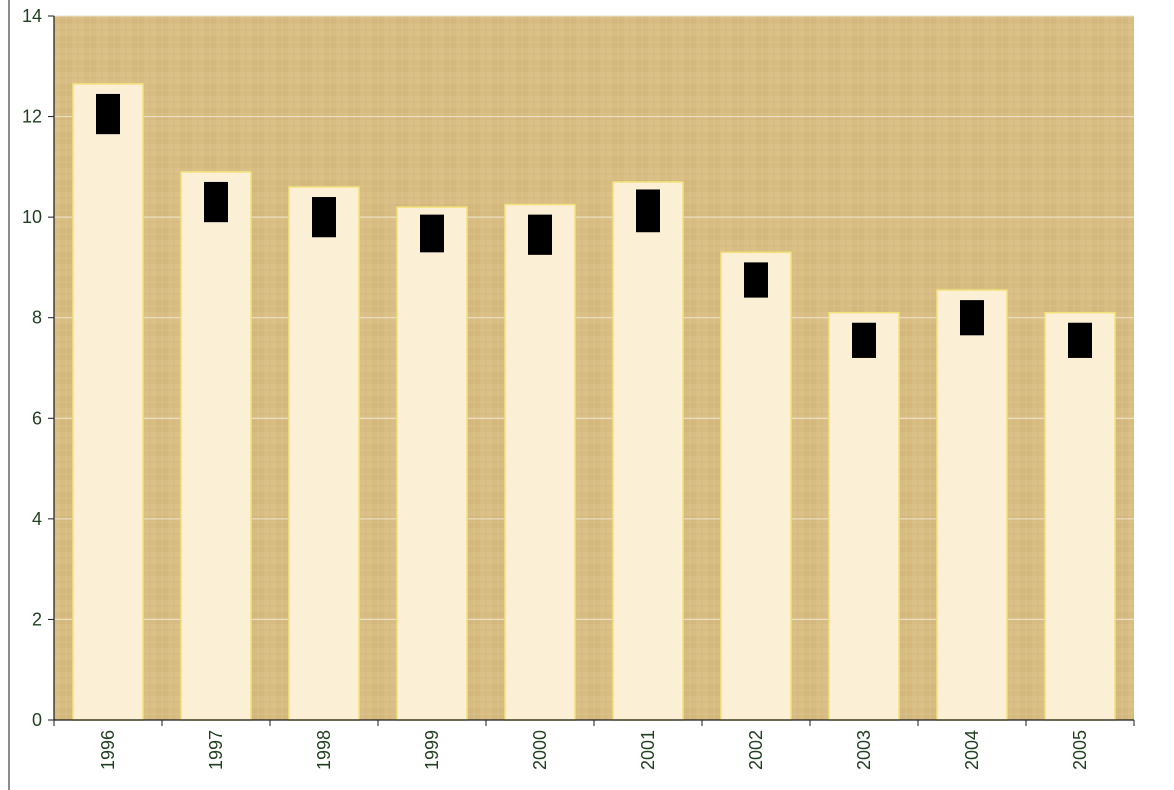 The width and height of the screenshot is (1174, 790). I want to click on x-tick-label: 1997, so click(216, 750).